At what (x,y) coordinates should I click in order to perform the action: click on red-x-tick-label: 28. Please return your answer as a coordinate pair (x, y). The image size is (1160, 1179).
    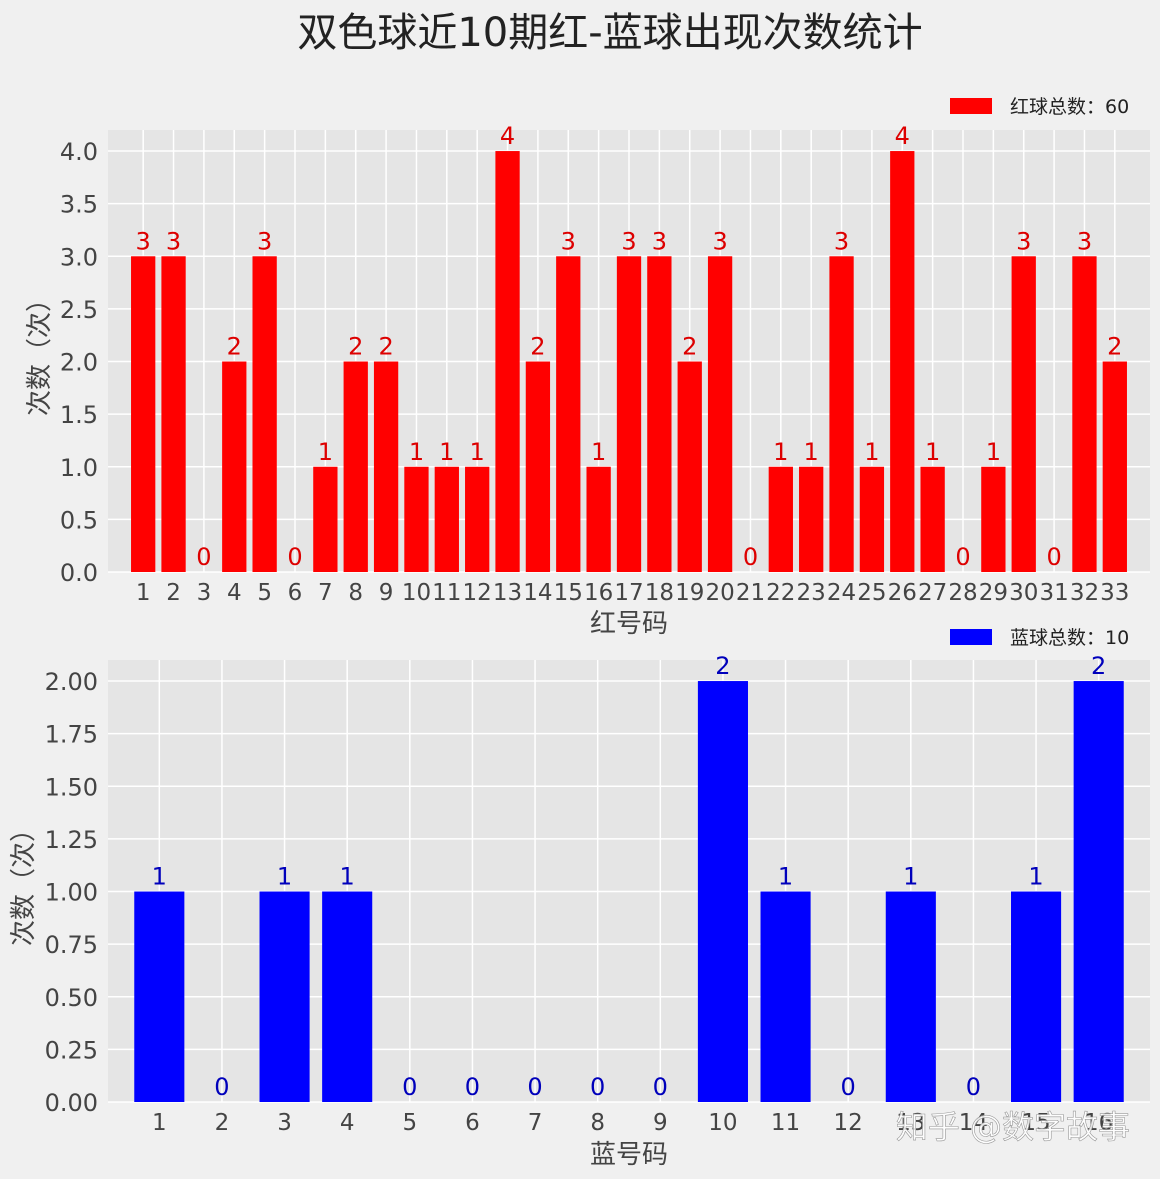
    Looking at the image, I should click on (962, 593).